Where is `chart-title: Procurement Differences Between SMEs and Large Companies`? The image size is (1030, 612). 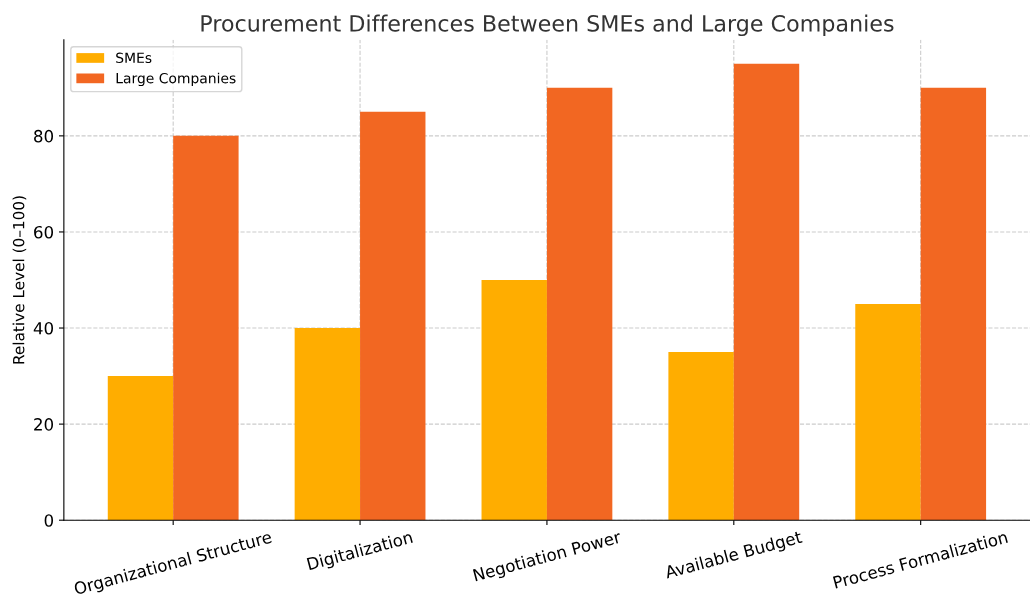
chart-title: Procurement Differences Between SMEs and Large Companies is located at coordinates (547, 25).